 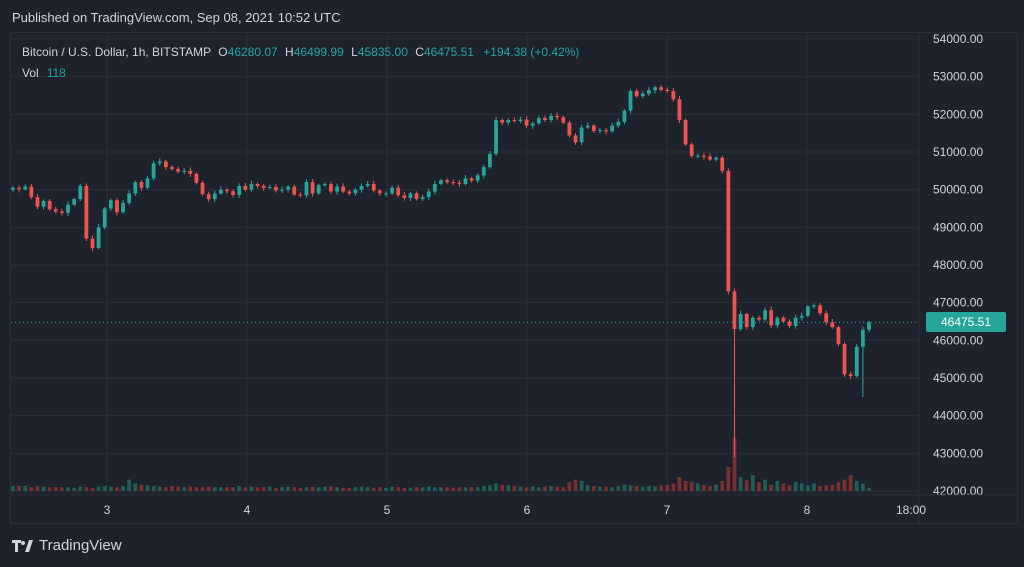 I want to click on volume-label: Vol, so click(x=30, y=73).